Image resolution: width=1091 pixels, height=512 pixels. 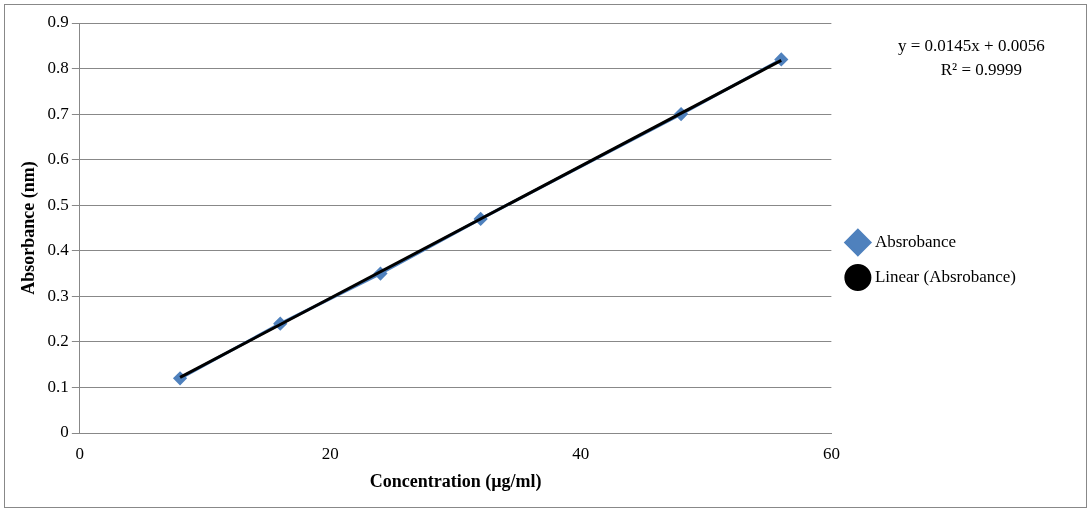 I want to click on x-axis-title: Concentration (µg/ml), so click(x=455, y=481).